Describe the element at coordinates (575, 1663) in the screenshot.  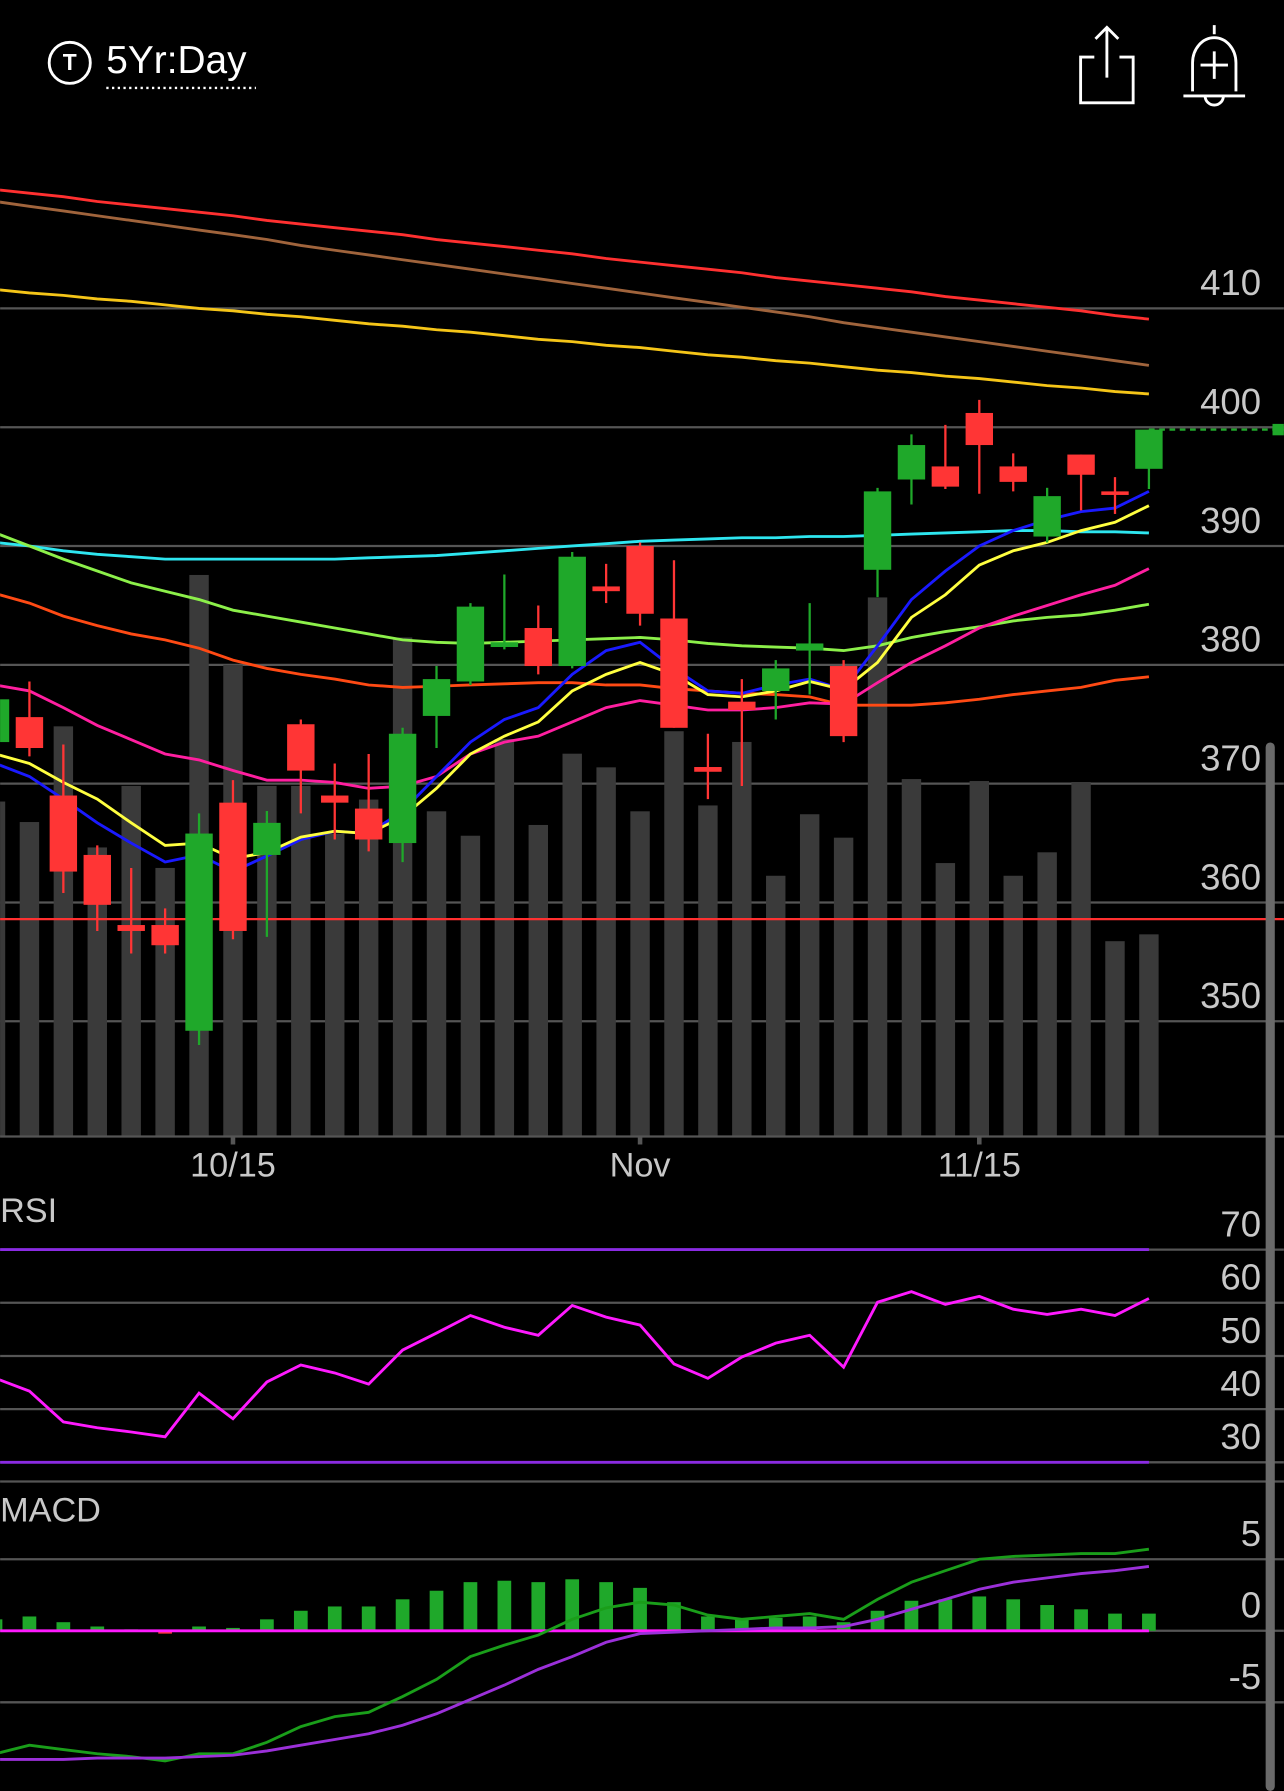
I see `macd-line` at that location.